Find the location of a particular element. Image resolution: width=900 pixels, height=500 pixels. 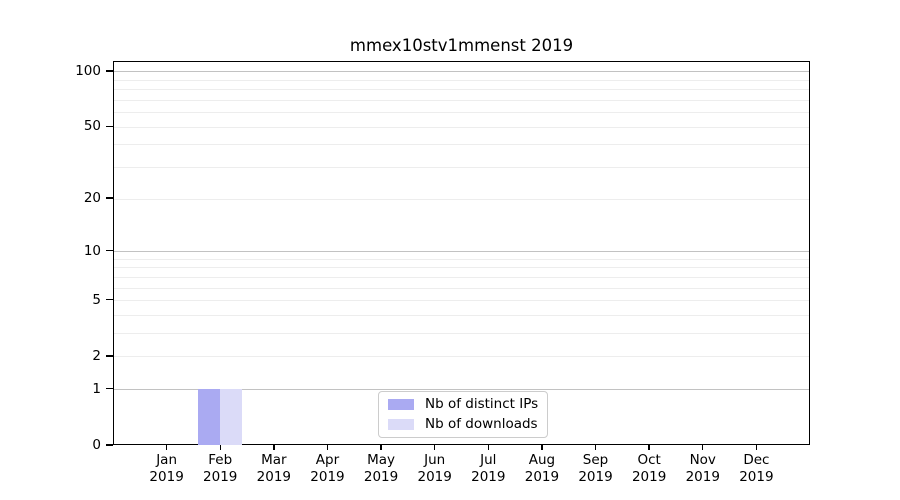

x-tick-label: Jul 2019 is located at coordinates (488, 468).